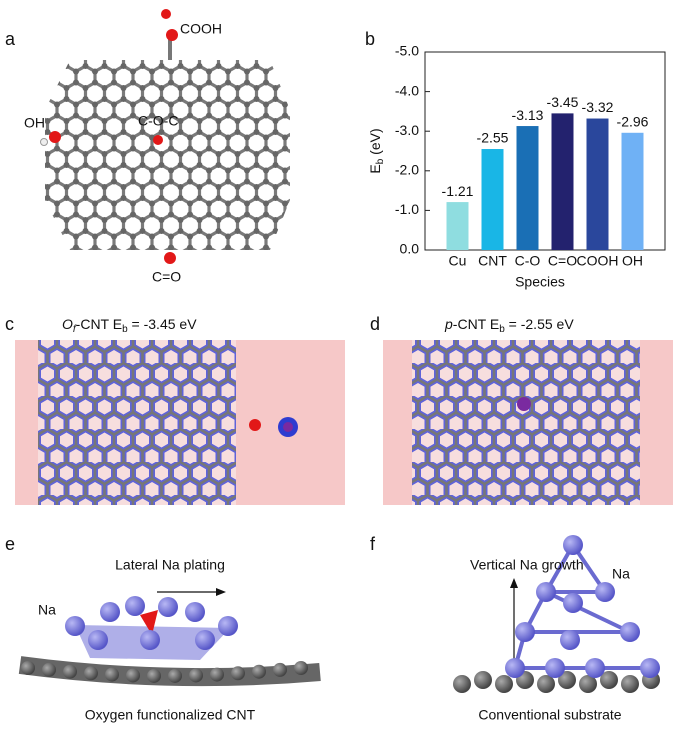  Describe the element at coordinates (375, 168) in the screenshot. I see `y-label-part: E` at that location.